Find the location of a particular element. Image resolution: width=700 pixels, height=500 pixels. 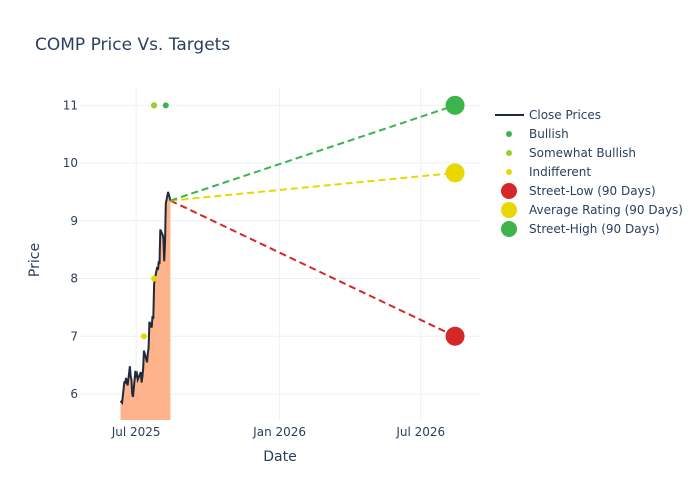

legend-item: Average Rating (90 Days) is located at coordinates (592, 210).